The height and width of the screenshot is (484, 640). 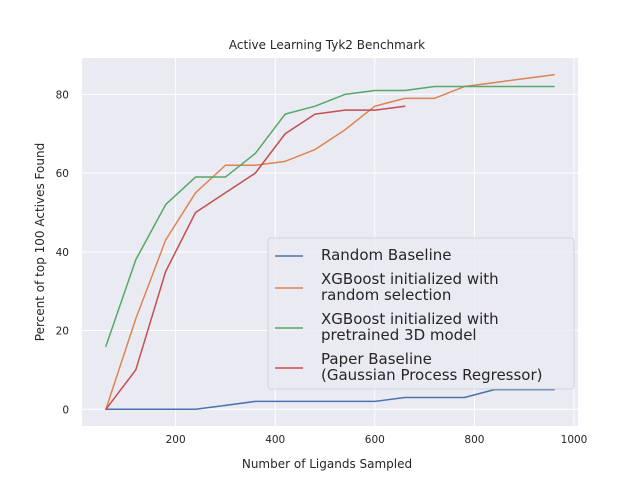 What do you see at coordinates (62, 332) in the screenshot?
I see `y-tick-label: 20` at bounding box center [62, 332].